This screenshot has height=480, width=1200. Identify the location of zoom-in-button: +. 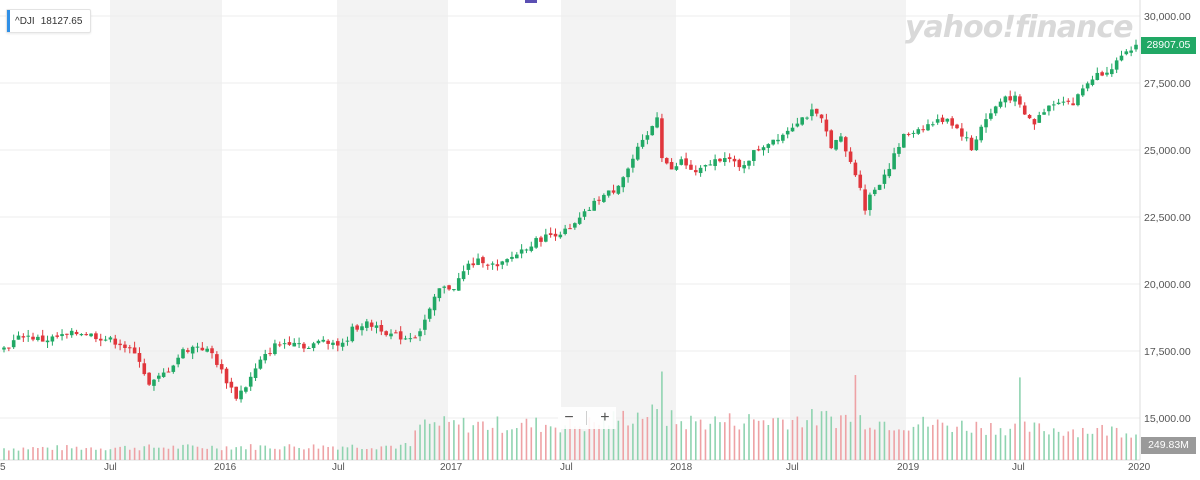
(605, 417).